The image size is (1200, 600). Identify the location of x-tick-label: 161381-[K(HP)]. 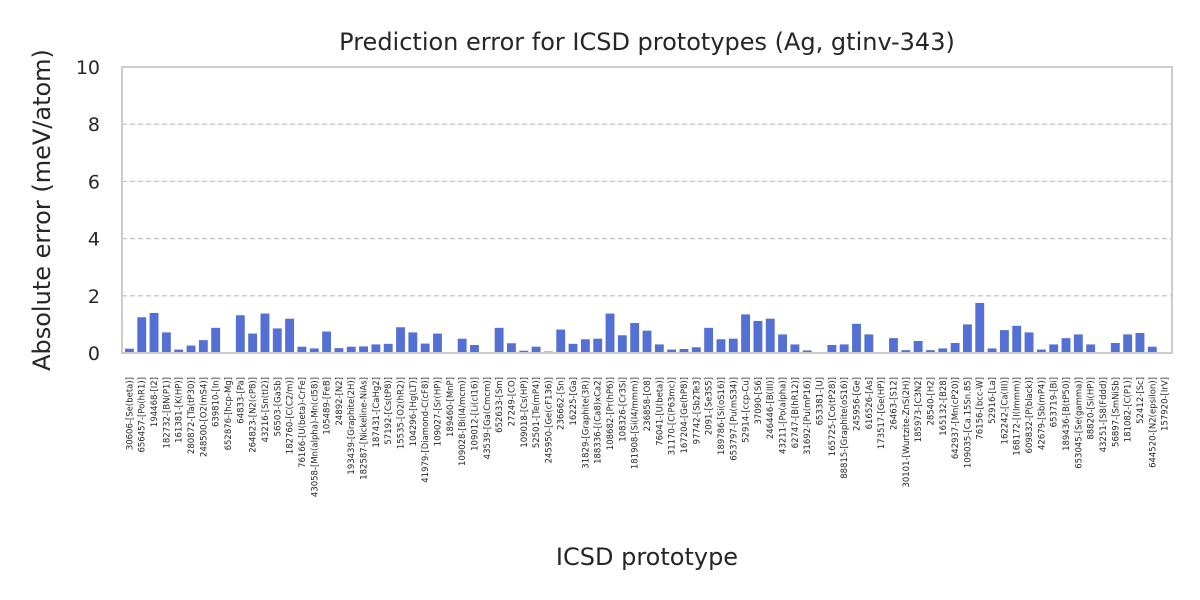
(180, 410).